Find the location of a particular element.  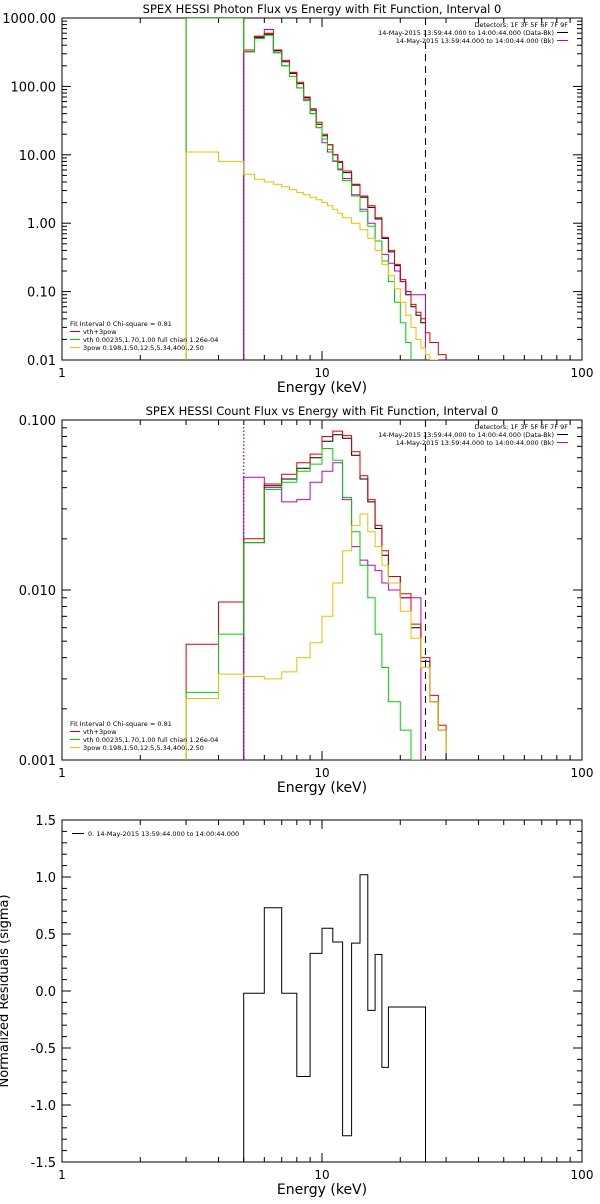

y-tick-label: 100.00 is located at coordinates (34, 87).